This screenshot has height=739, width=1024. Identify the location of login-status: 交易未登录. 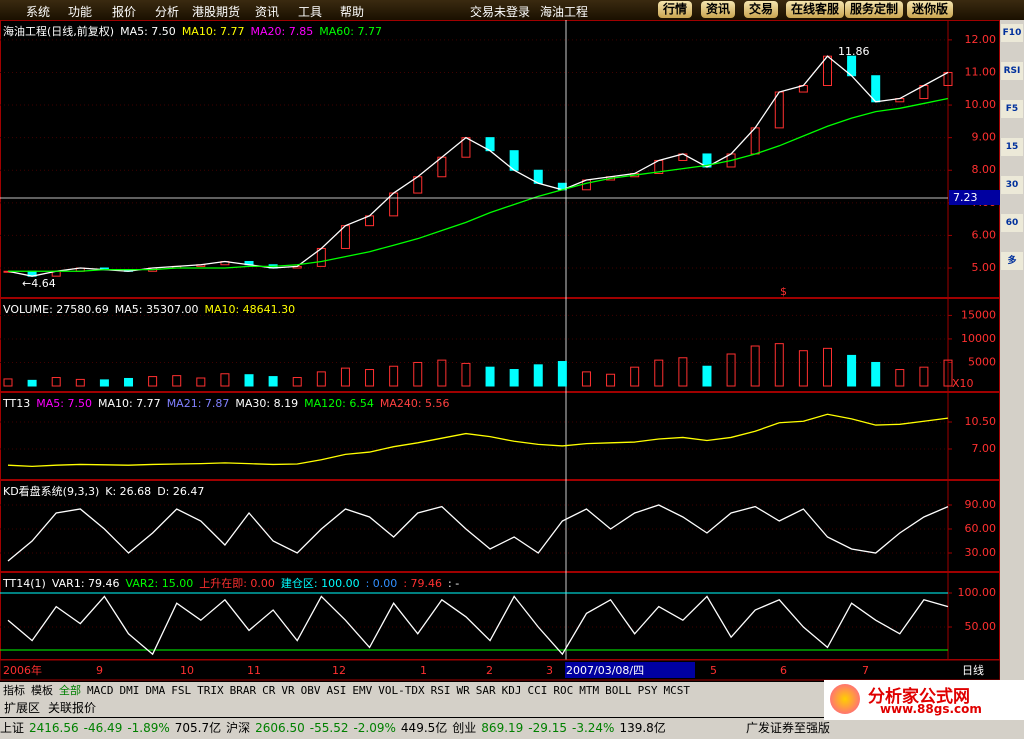
(500, 12).